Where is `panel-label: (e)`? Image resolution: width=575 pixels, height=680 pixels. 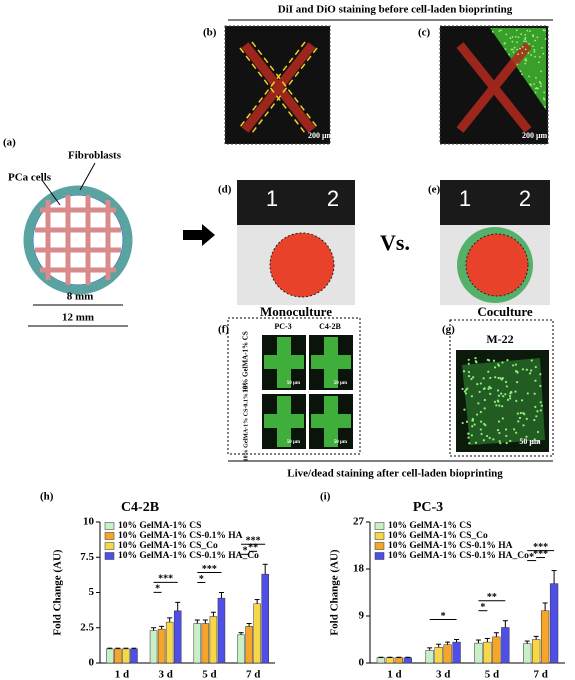
panel-label: (e) is located at coordinates (434, 190).